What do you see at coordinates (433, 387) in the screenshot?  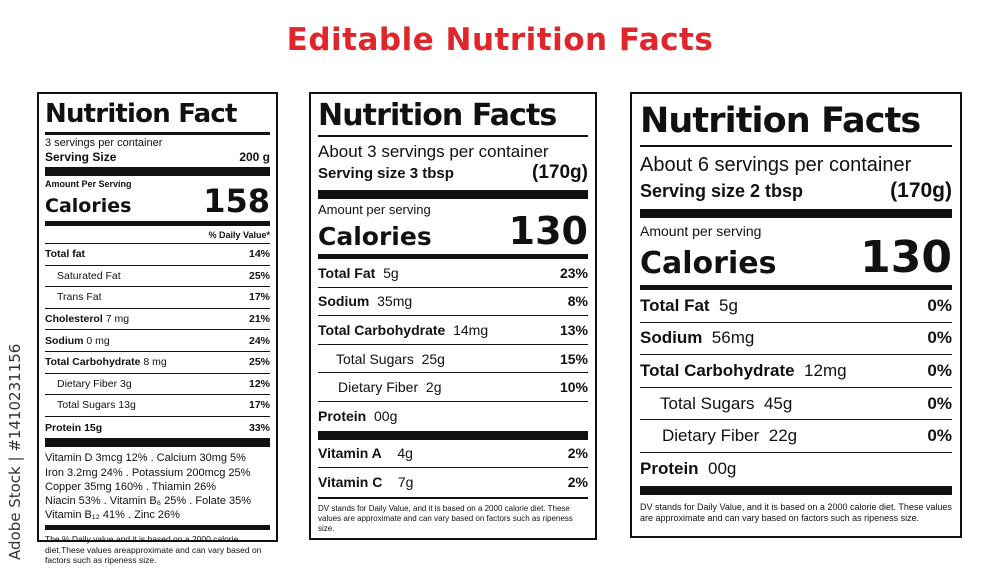 I see `nutrient-amount: 2g` at bounding box center [433, 387].